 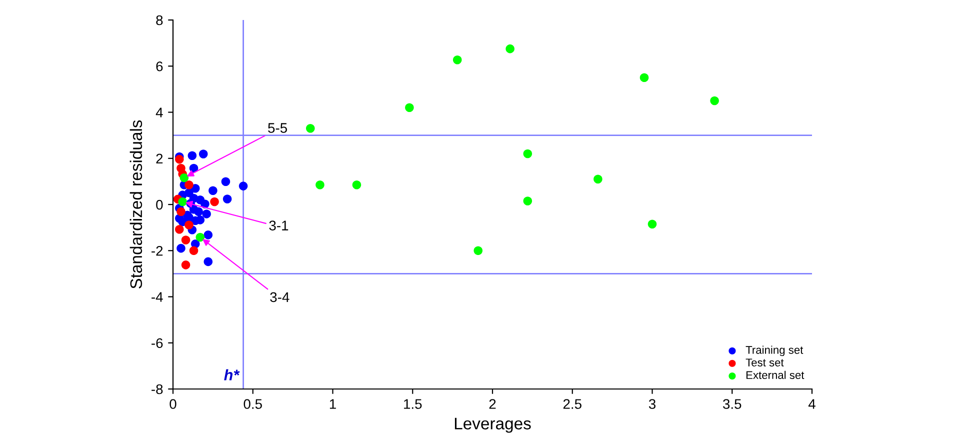 I want to click on y-tick-label: 4, so click(x=159, y=113).